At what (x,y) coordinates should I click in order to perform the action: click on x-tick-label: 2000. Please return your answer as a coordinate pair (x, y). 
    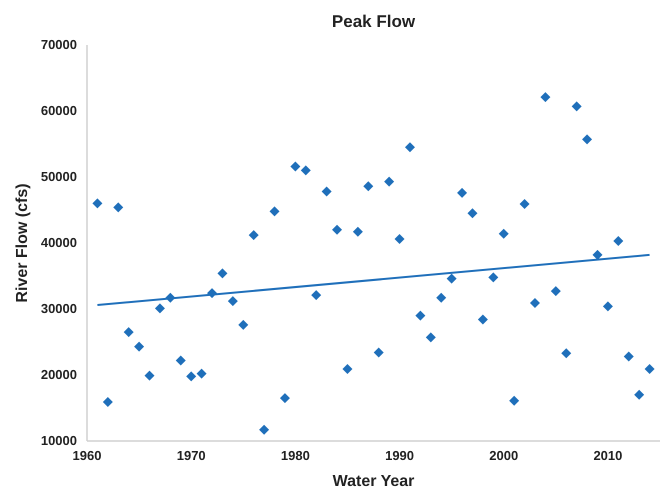
    Looking at the image, I should click on (503, 456).